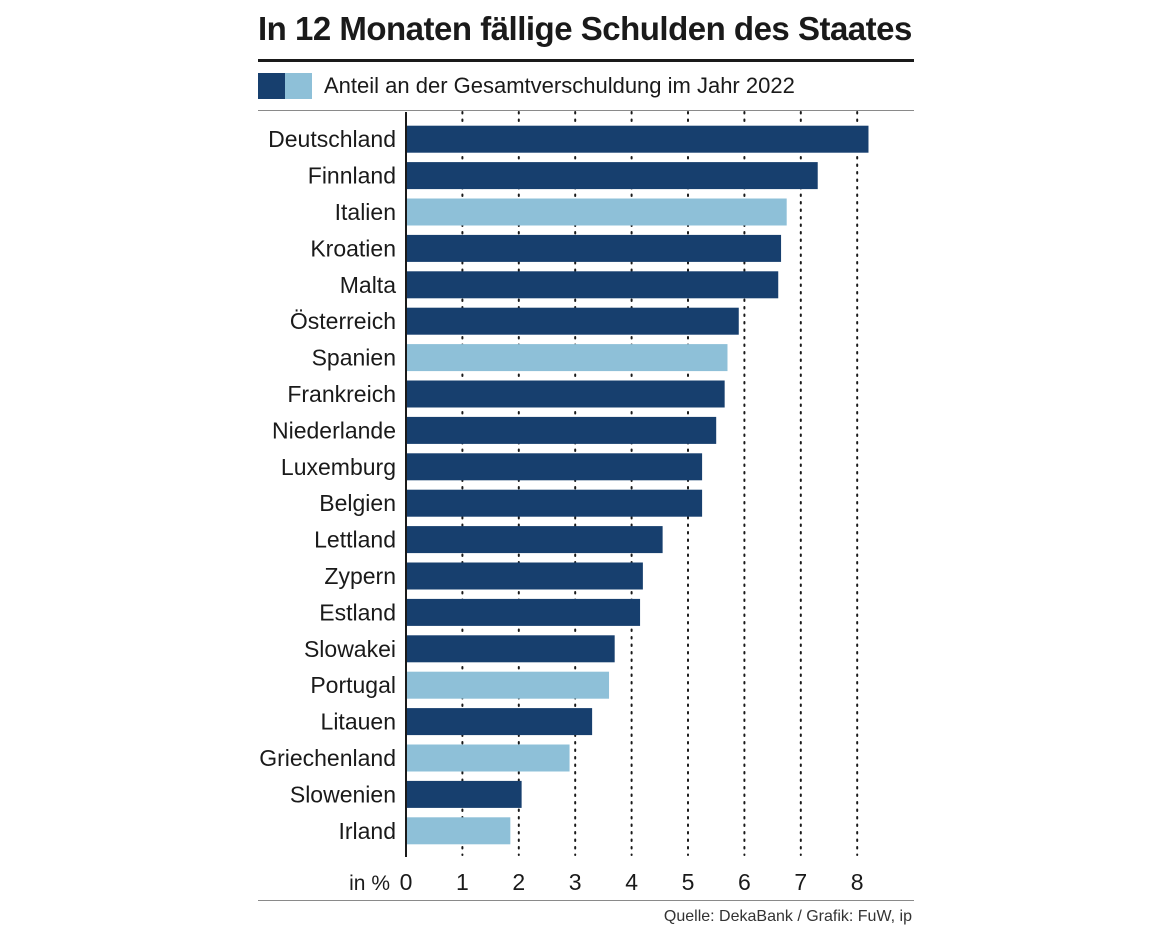 The height and width of the screenshot is (933, 1170). What do you see at coordinates (338, 467) in the screenshot?
I see `category-label: Luxemburg` at bounding box center [338, 467].